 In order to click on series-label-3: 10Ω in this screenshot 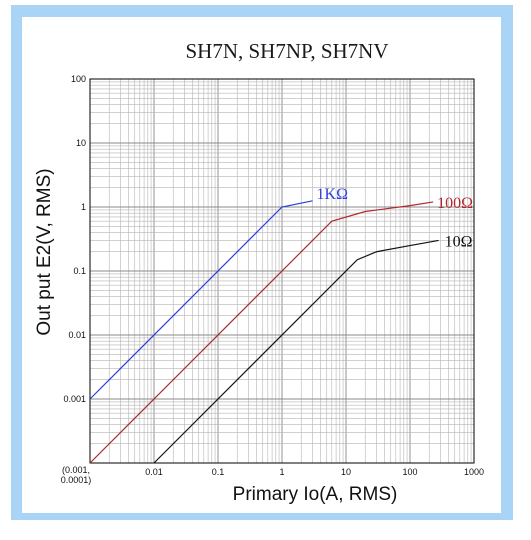, I will do `click(459, 241)`.